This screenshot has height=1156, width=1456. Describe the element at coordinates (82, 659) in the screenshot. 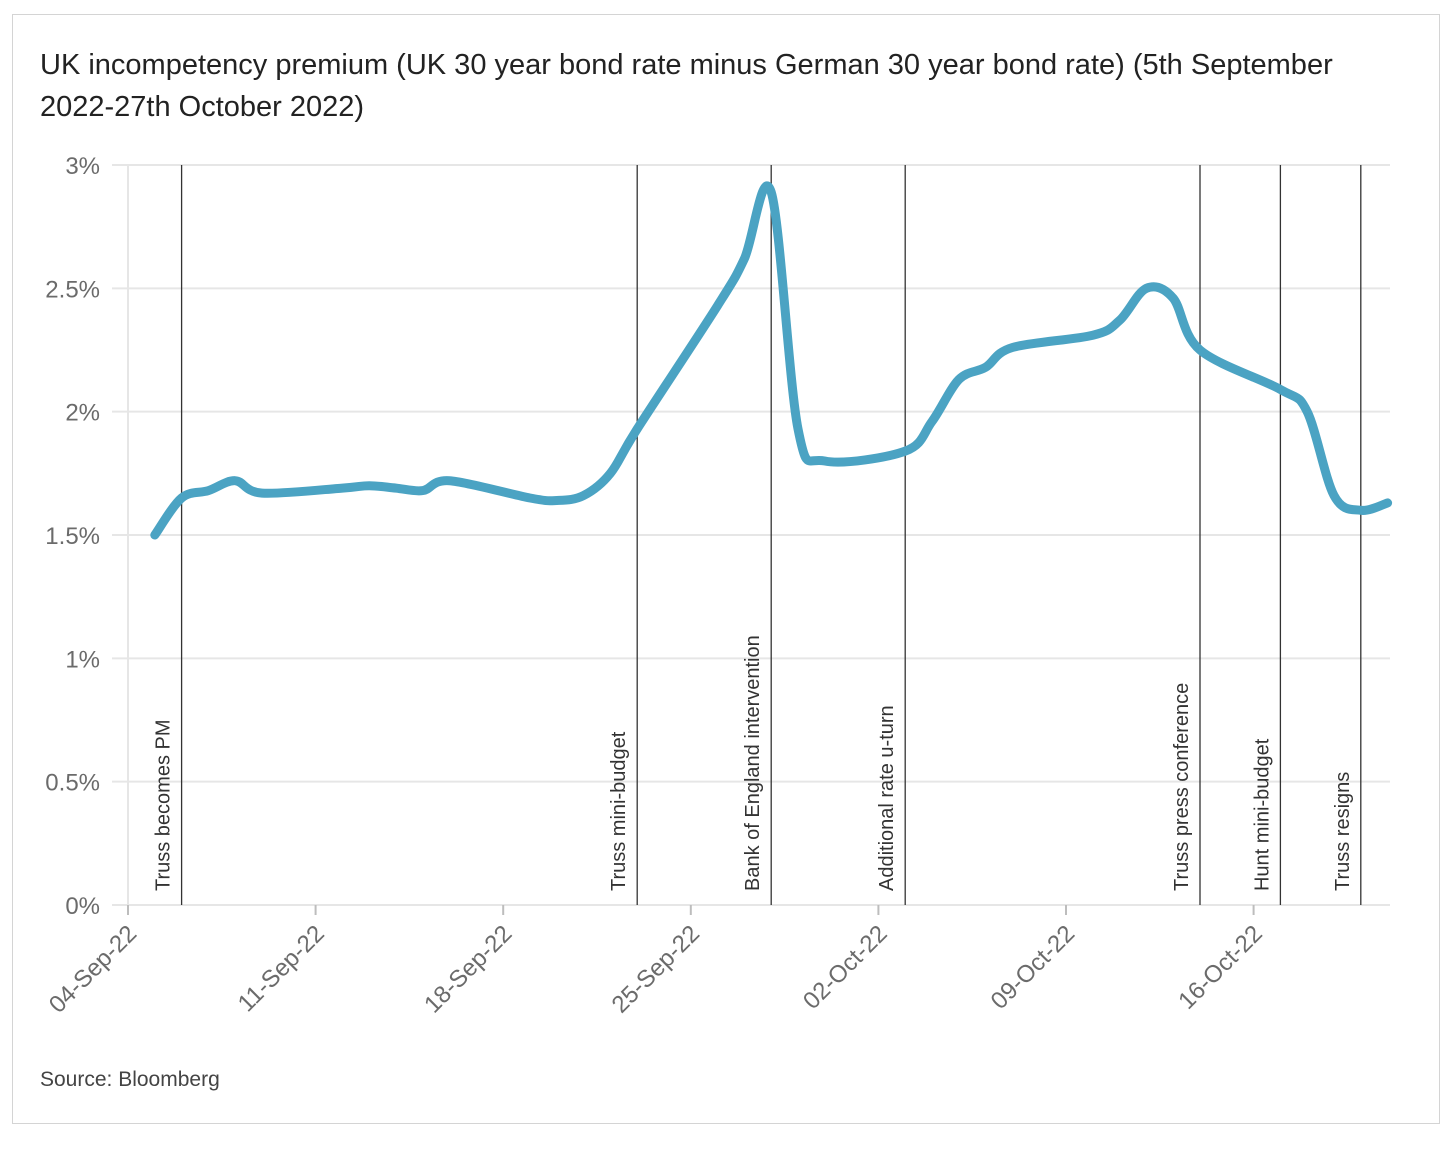

I see `y-tick-label: 1%` at that location.